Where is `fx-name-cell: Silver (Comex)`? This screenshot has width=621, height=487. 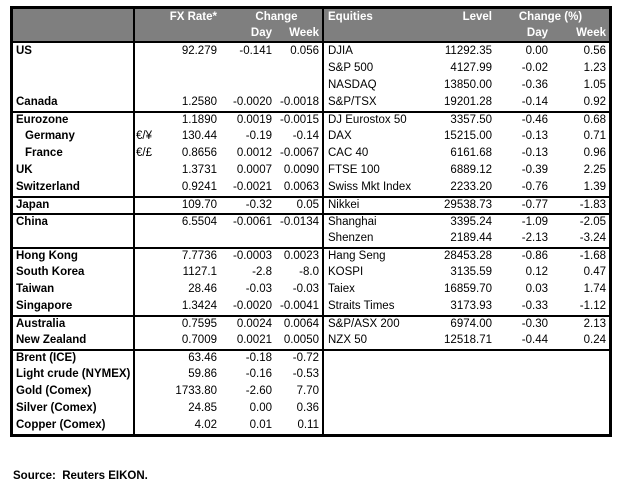 fx-name-cell: Silver (Comex) is located at coordinates (74, 408).